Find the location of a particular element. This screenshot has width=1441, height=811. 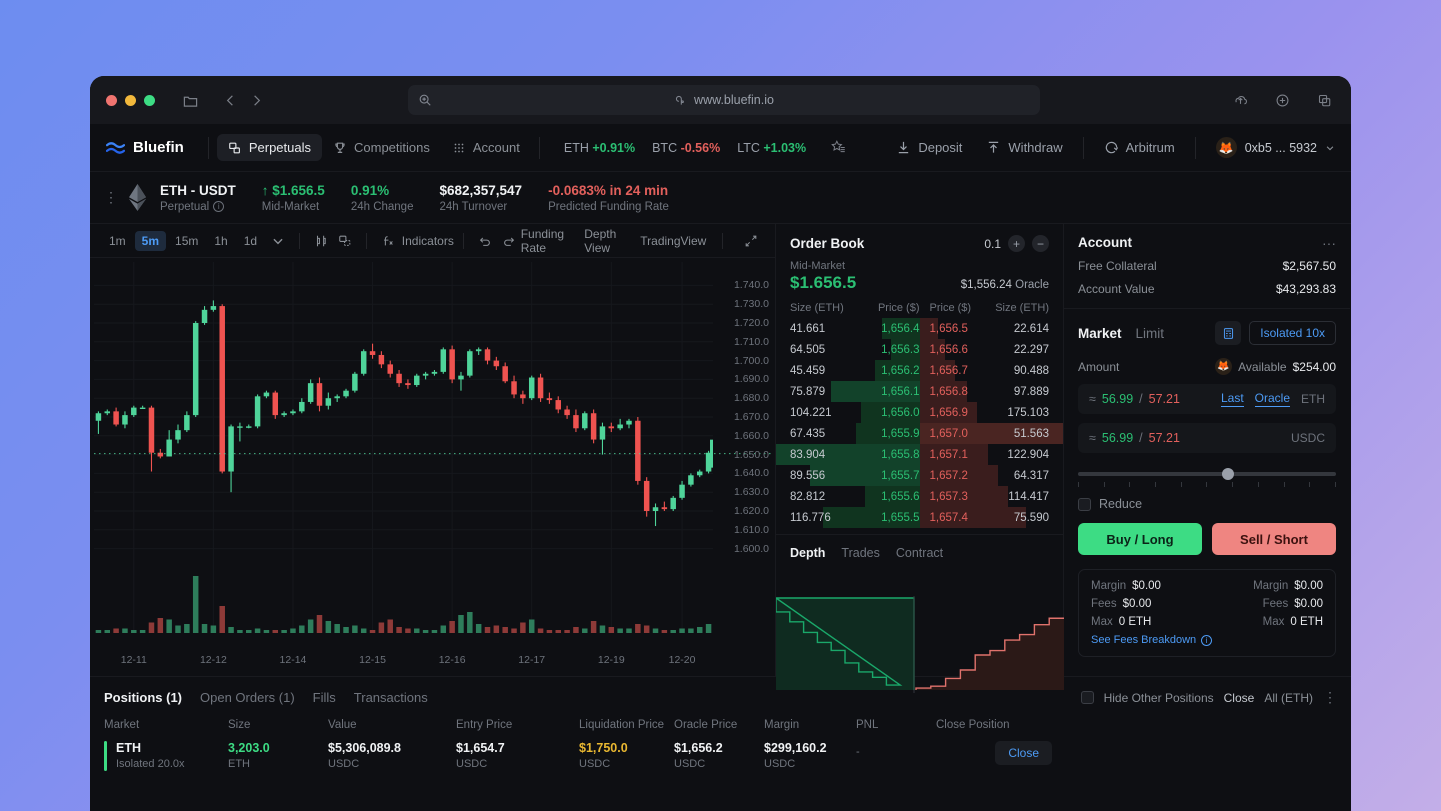

info-icon: i is located at coordinates (219, 206).